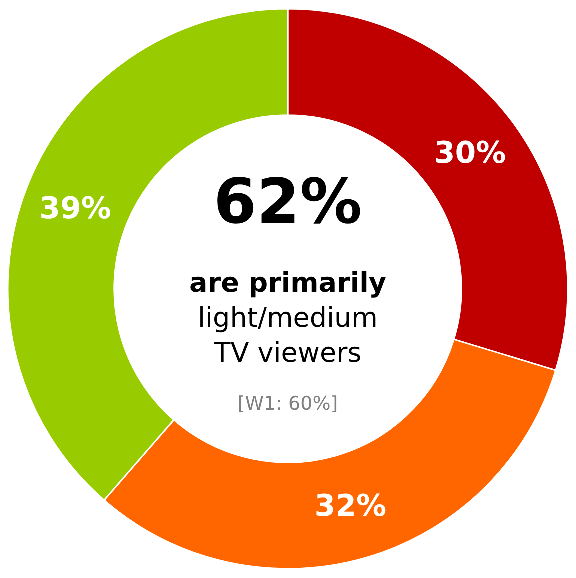  Describe the element at coordinates (350, 506) in the screenshot. I see `data-label: 32%` at that location.